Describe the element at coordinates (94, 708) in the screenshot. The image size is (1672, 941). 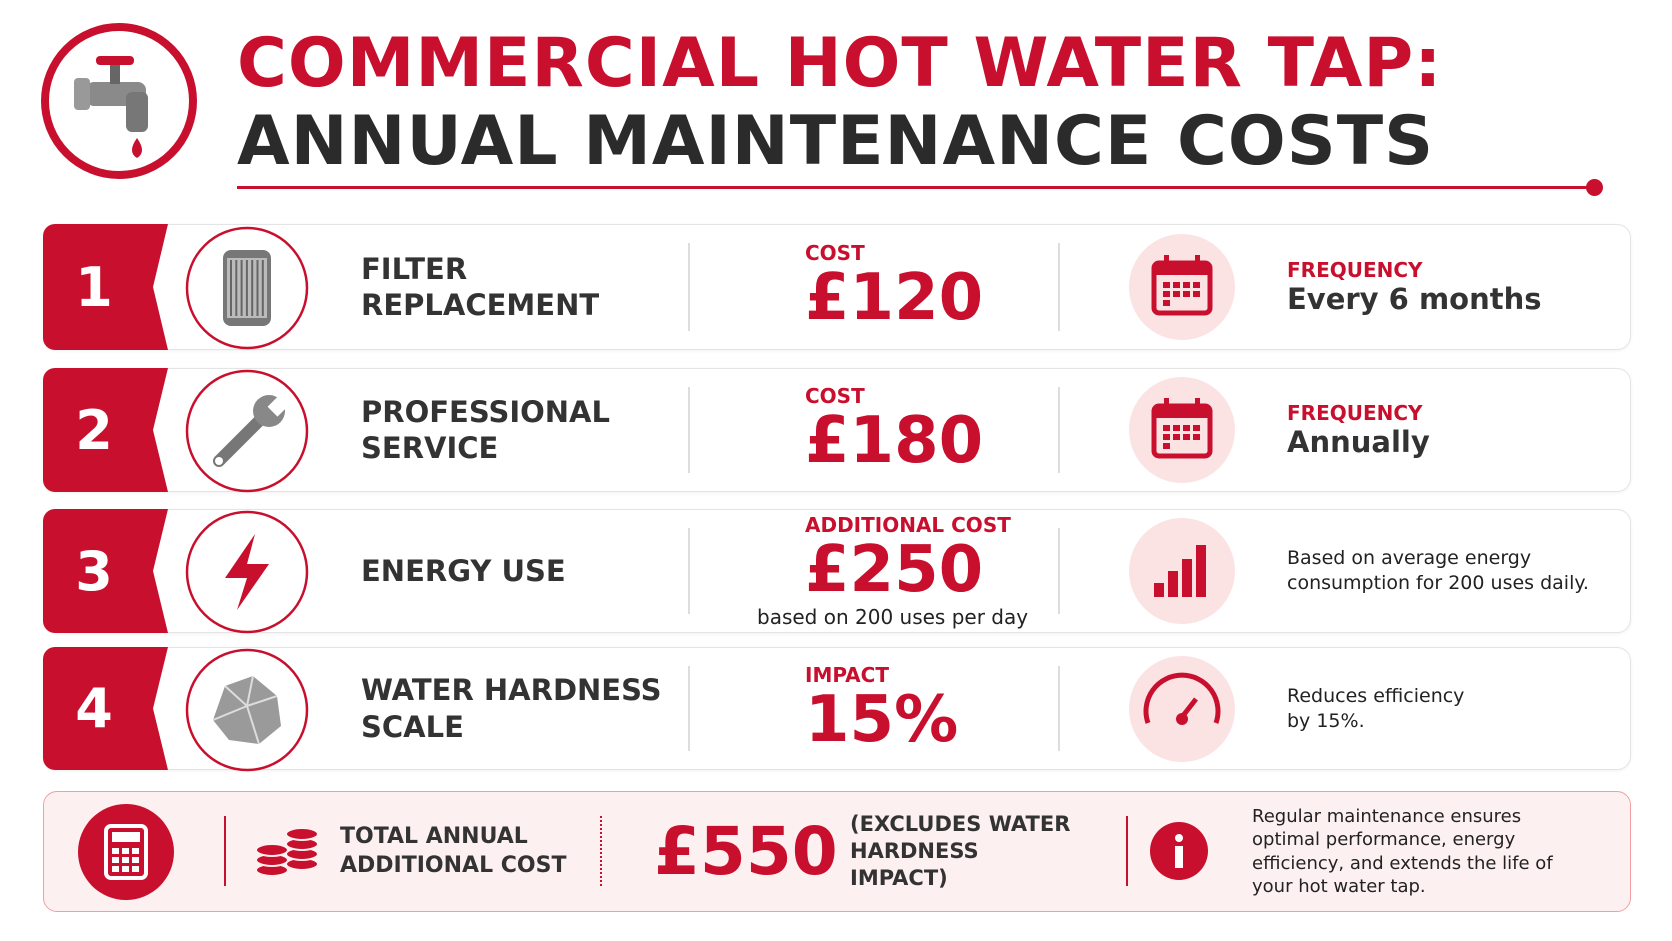
I see `row-number: 4` at that location.